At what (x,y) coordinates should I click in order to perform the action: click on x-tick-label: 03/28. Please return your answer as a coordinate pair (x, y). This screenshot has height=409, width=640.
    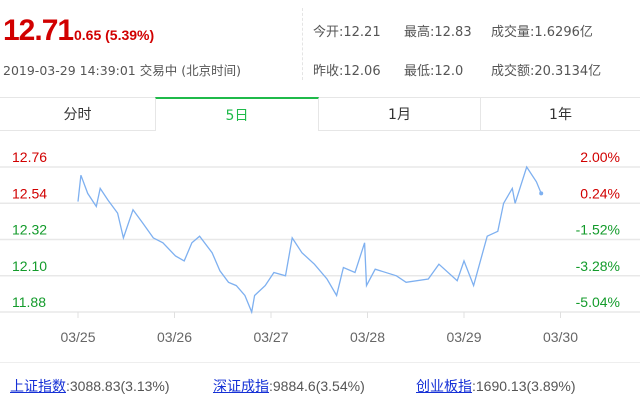
    Looking at the image, I should click on (367, 337).